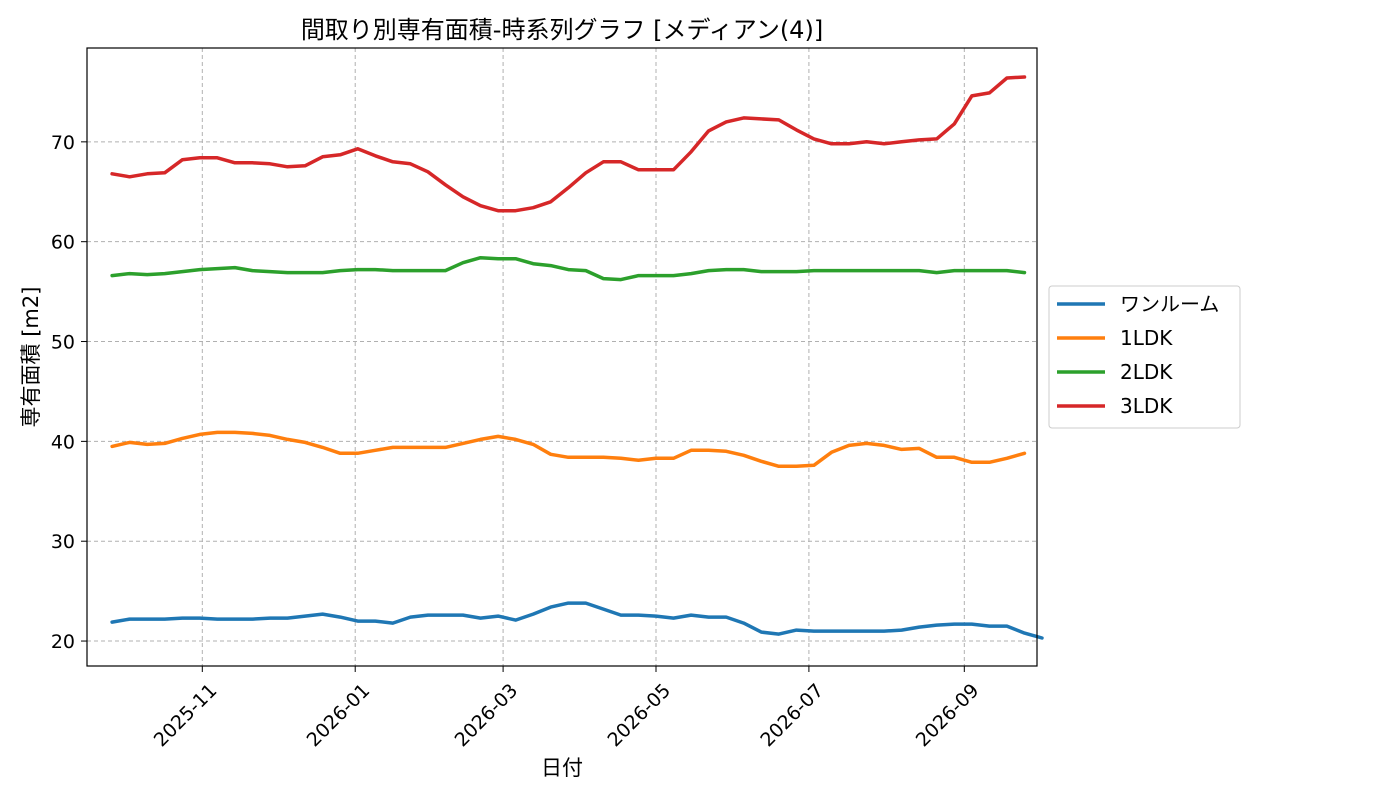  I want to click on legend-label: 2LDK, so click(1146, 372).